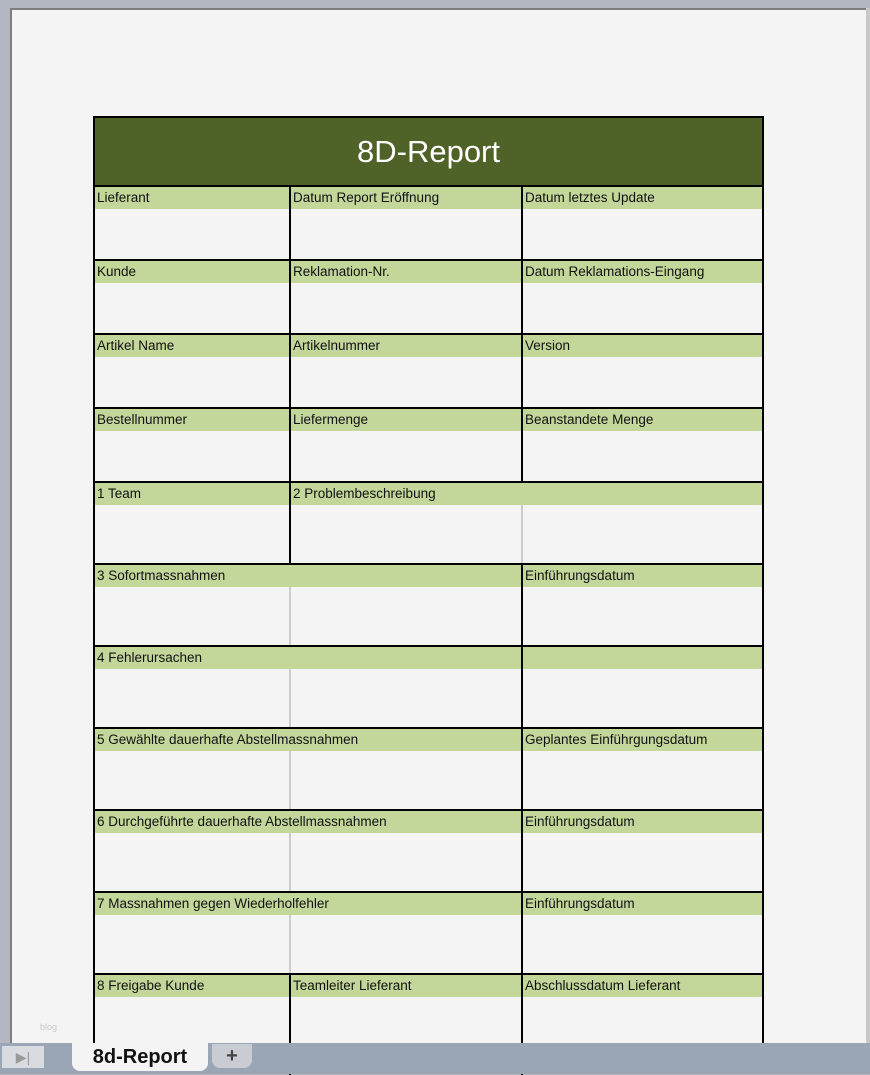 Image resolution: width=870 pixels, height=1075 pixels. Describe the element at coordinates (641, 687) in the screenshot. I see `field-fehlerursachen-extra` at that location.